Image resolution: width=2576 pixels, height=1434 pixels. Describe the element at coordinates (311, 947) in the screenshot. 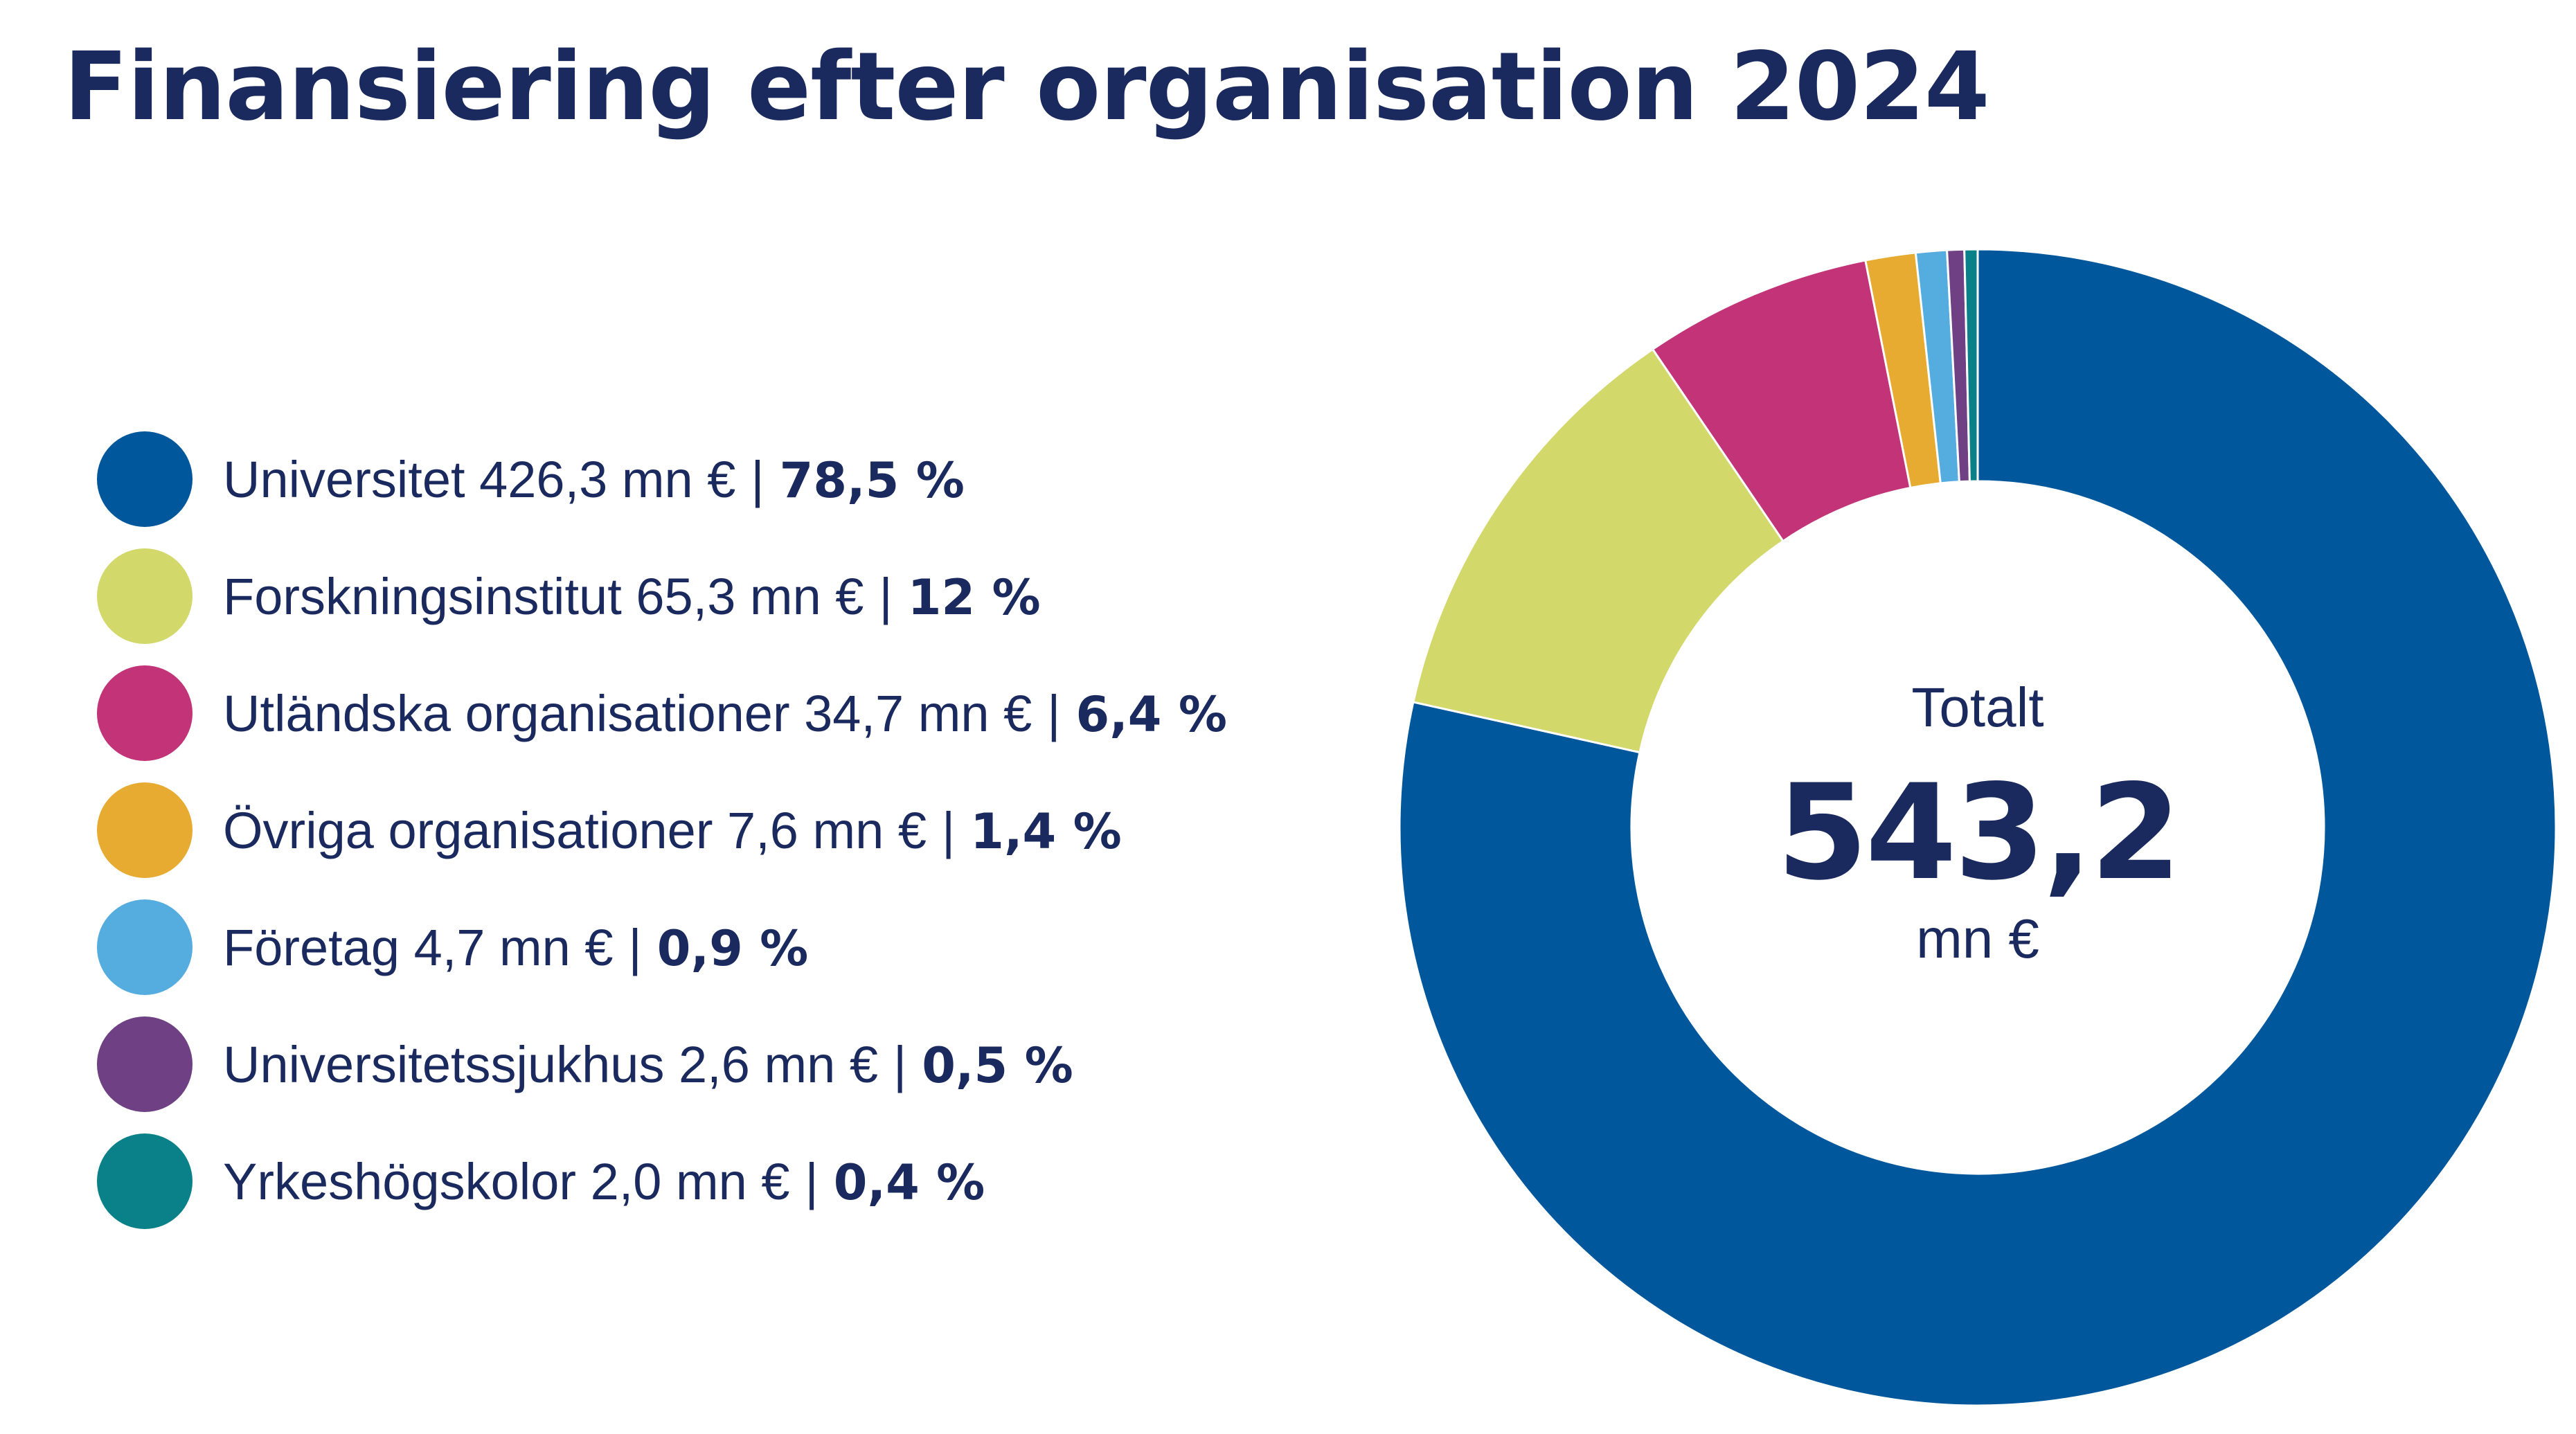

I see `legend-category: Företag` at that location.